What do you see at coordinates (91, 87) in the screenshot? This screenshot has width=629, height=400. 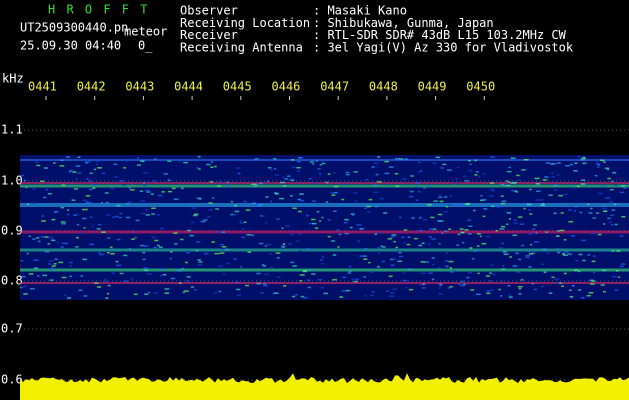 I see `time-label: 0442` at bounding box center [91, 87].